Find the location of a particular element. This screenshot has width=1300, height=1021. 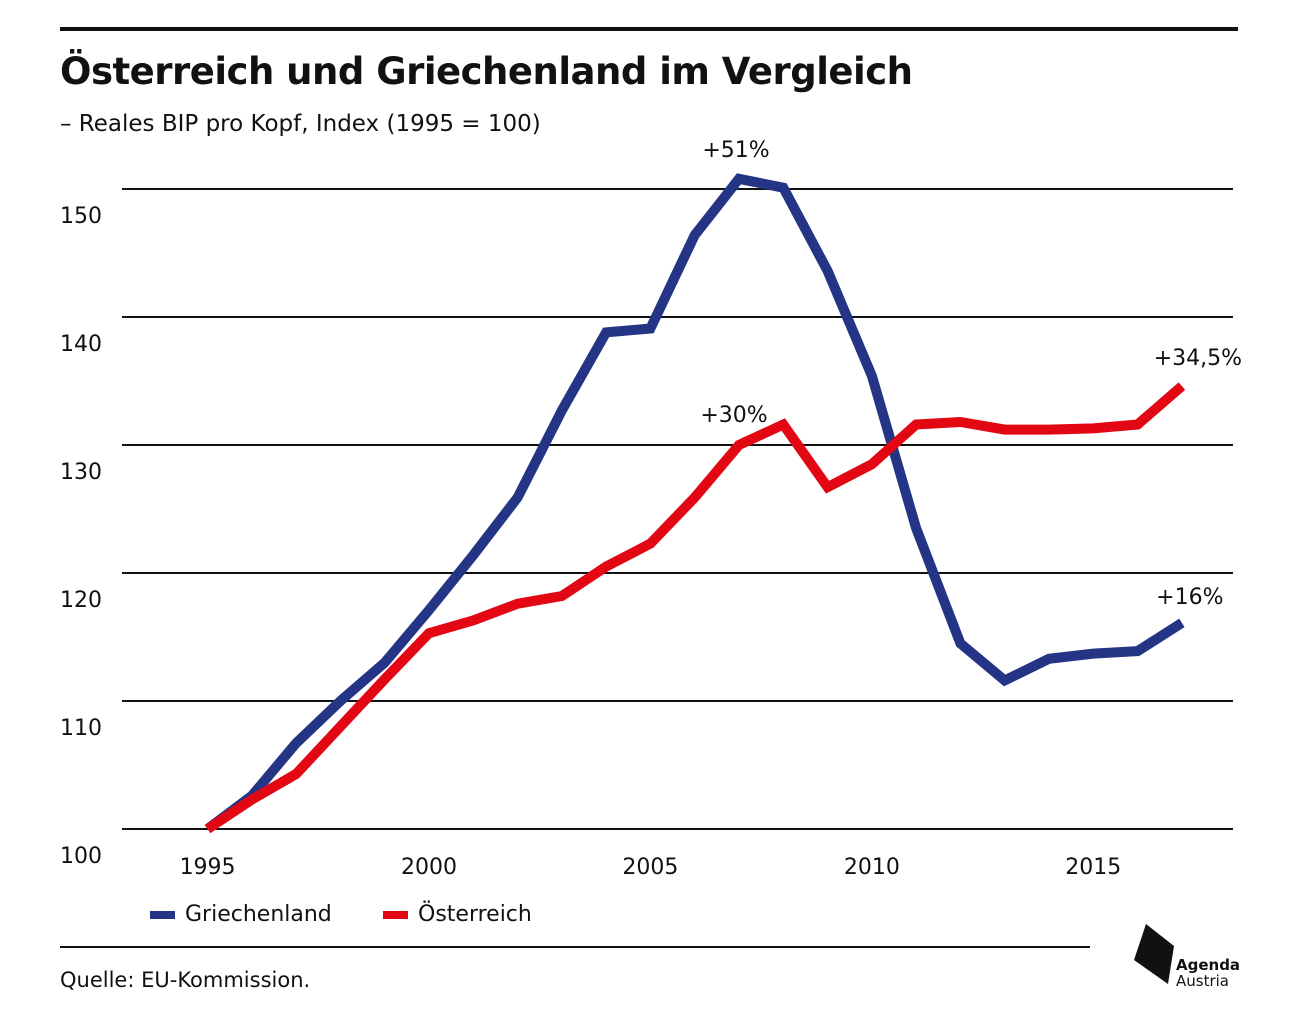

x-tick-label-2005: 2005 is located at coordinates (650, 867).